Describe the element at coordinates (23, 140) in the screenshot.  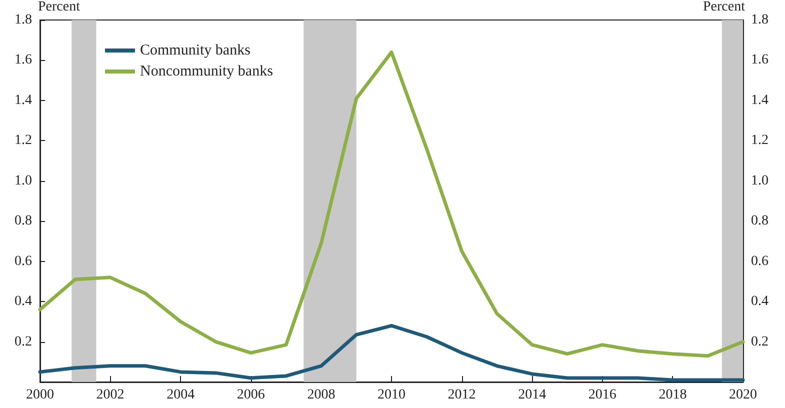
I see `y-tick-label: 1.2` at that location.